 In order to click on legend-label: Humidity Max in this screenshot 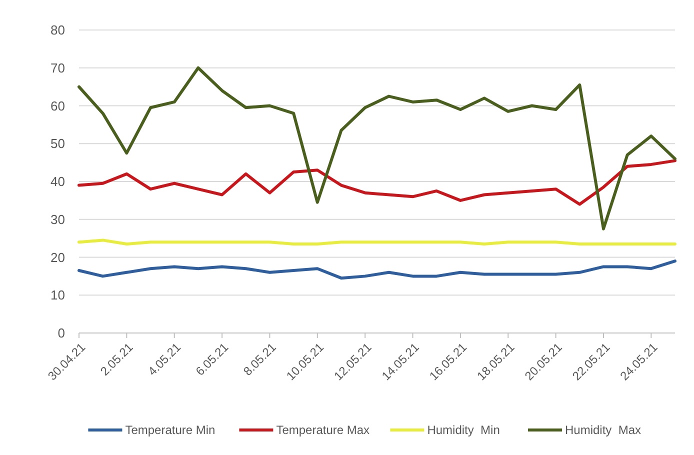, I will do `click(603, 430)`.